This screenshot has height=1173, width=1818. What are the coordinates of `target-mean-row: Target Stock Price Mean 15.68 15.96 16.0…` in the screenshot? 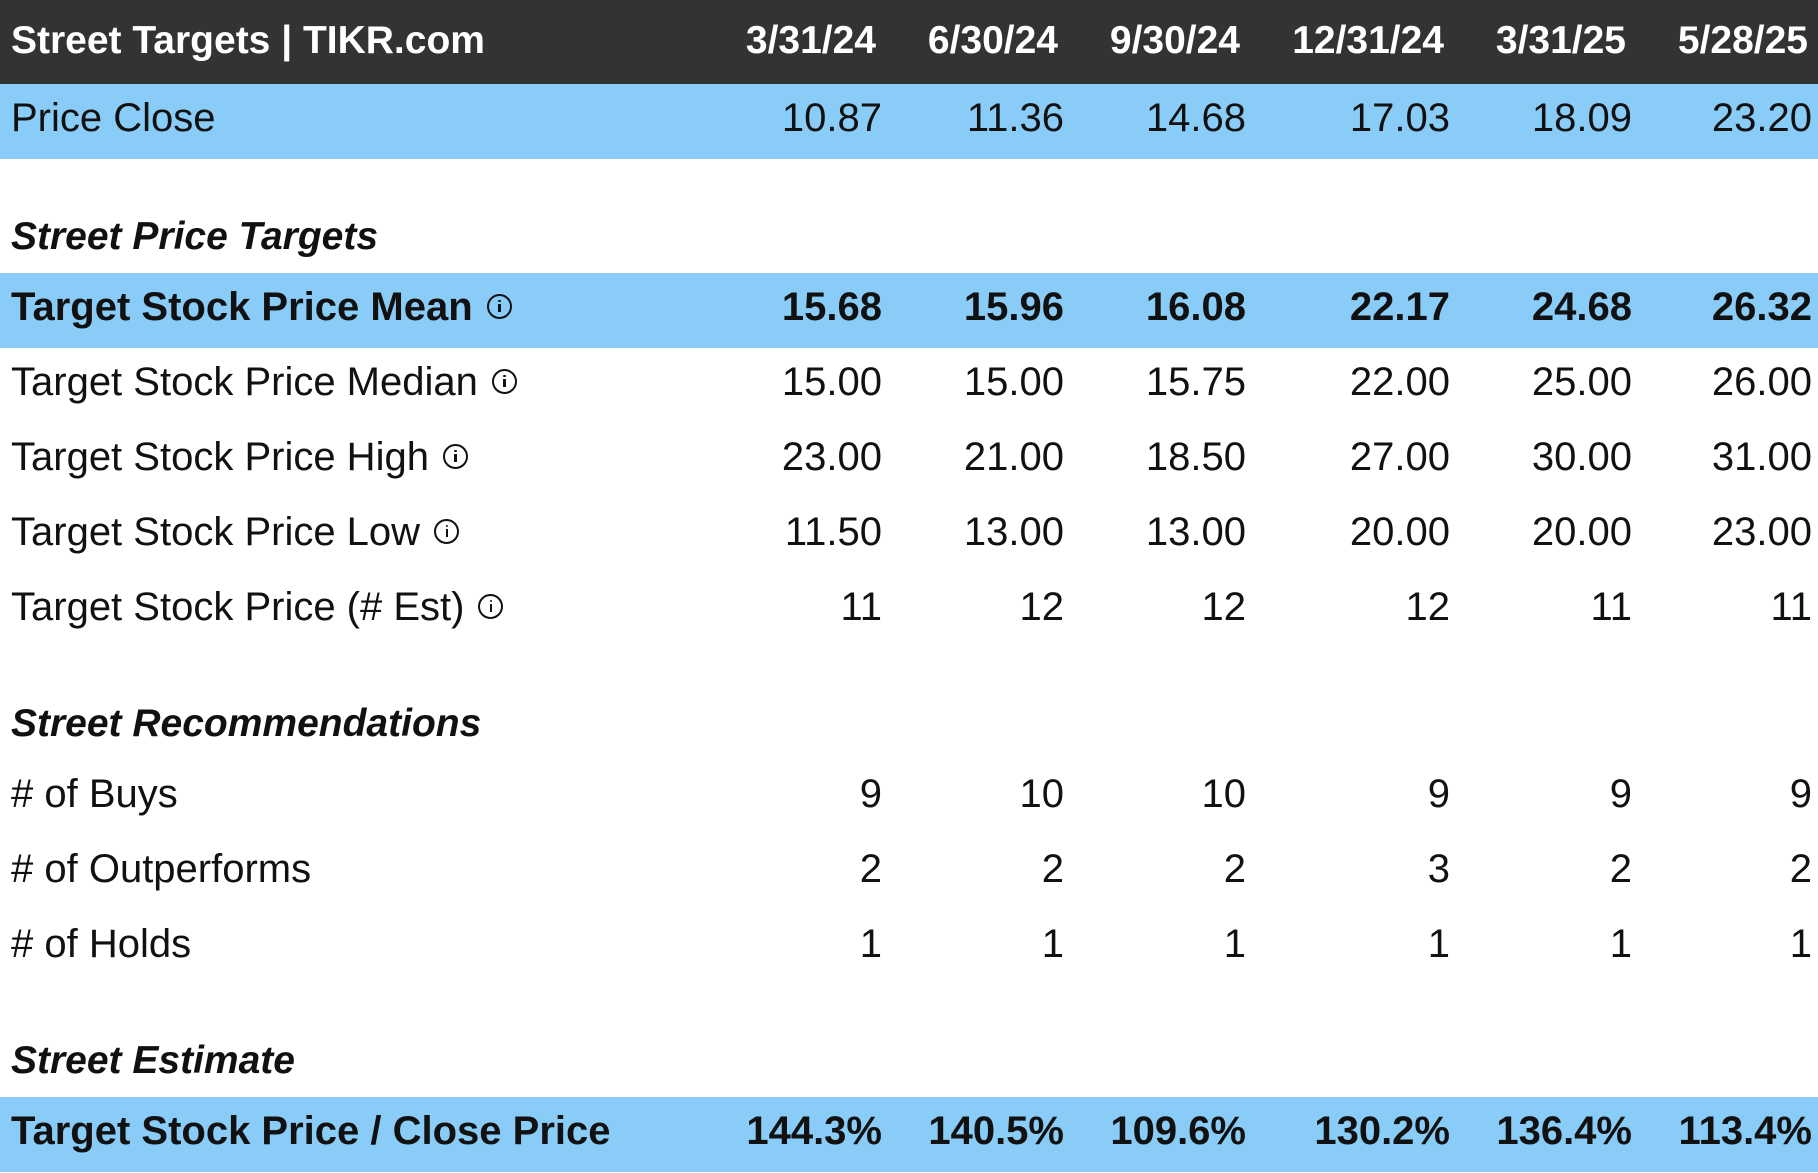 It's located at (909, 310).